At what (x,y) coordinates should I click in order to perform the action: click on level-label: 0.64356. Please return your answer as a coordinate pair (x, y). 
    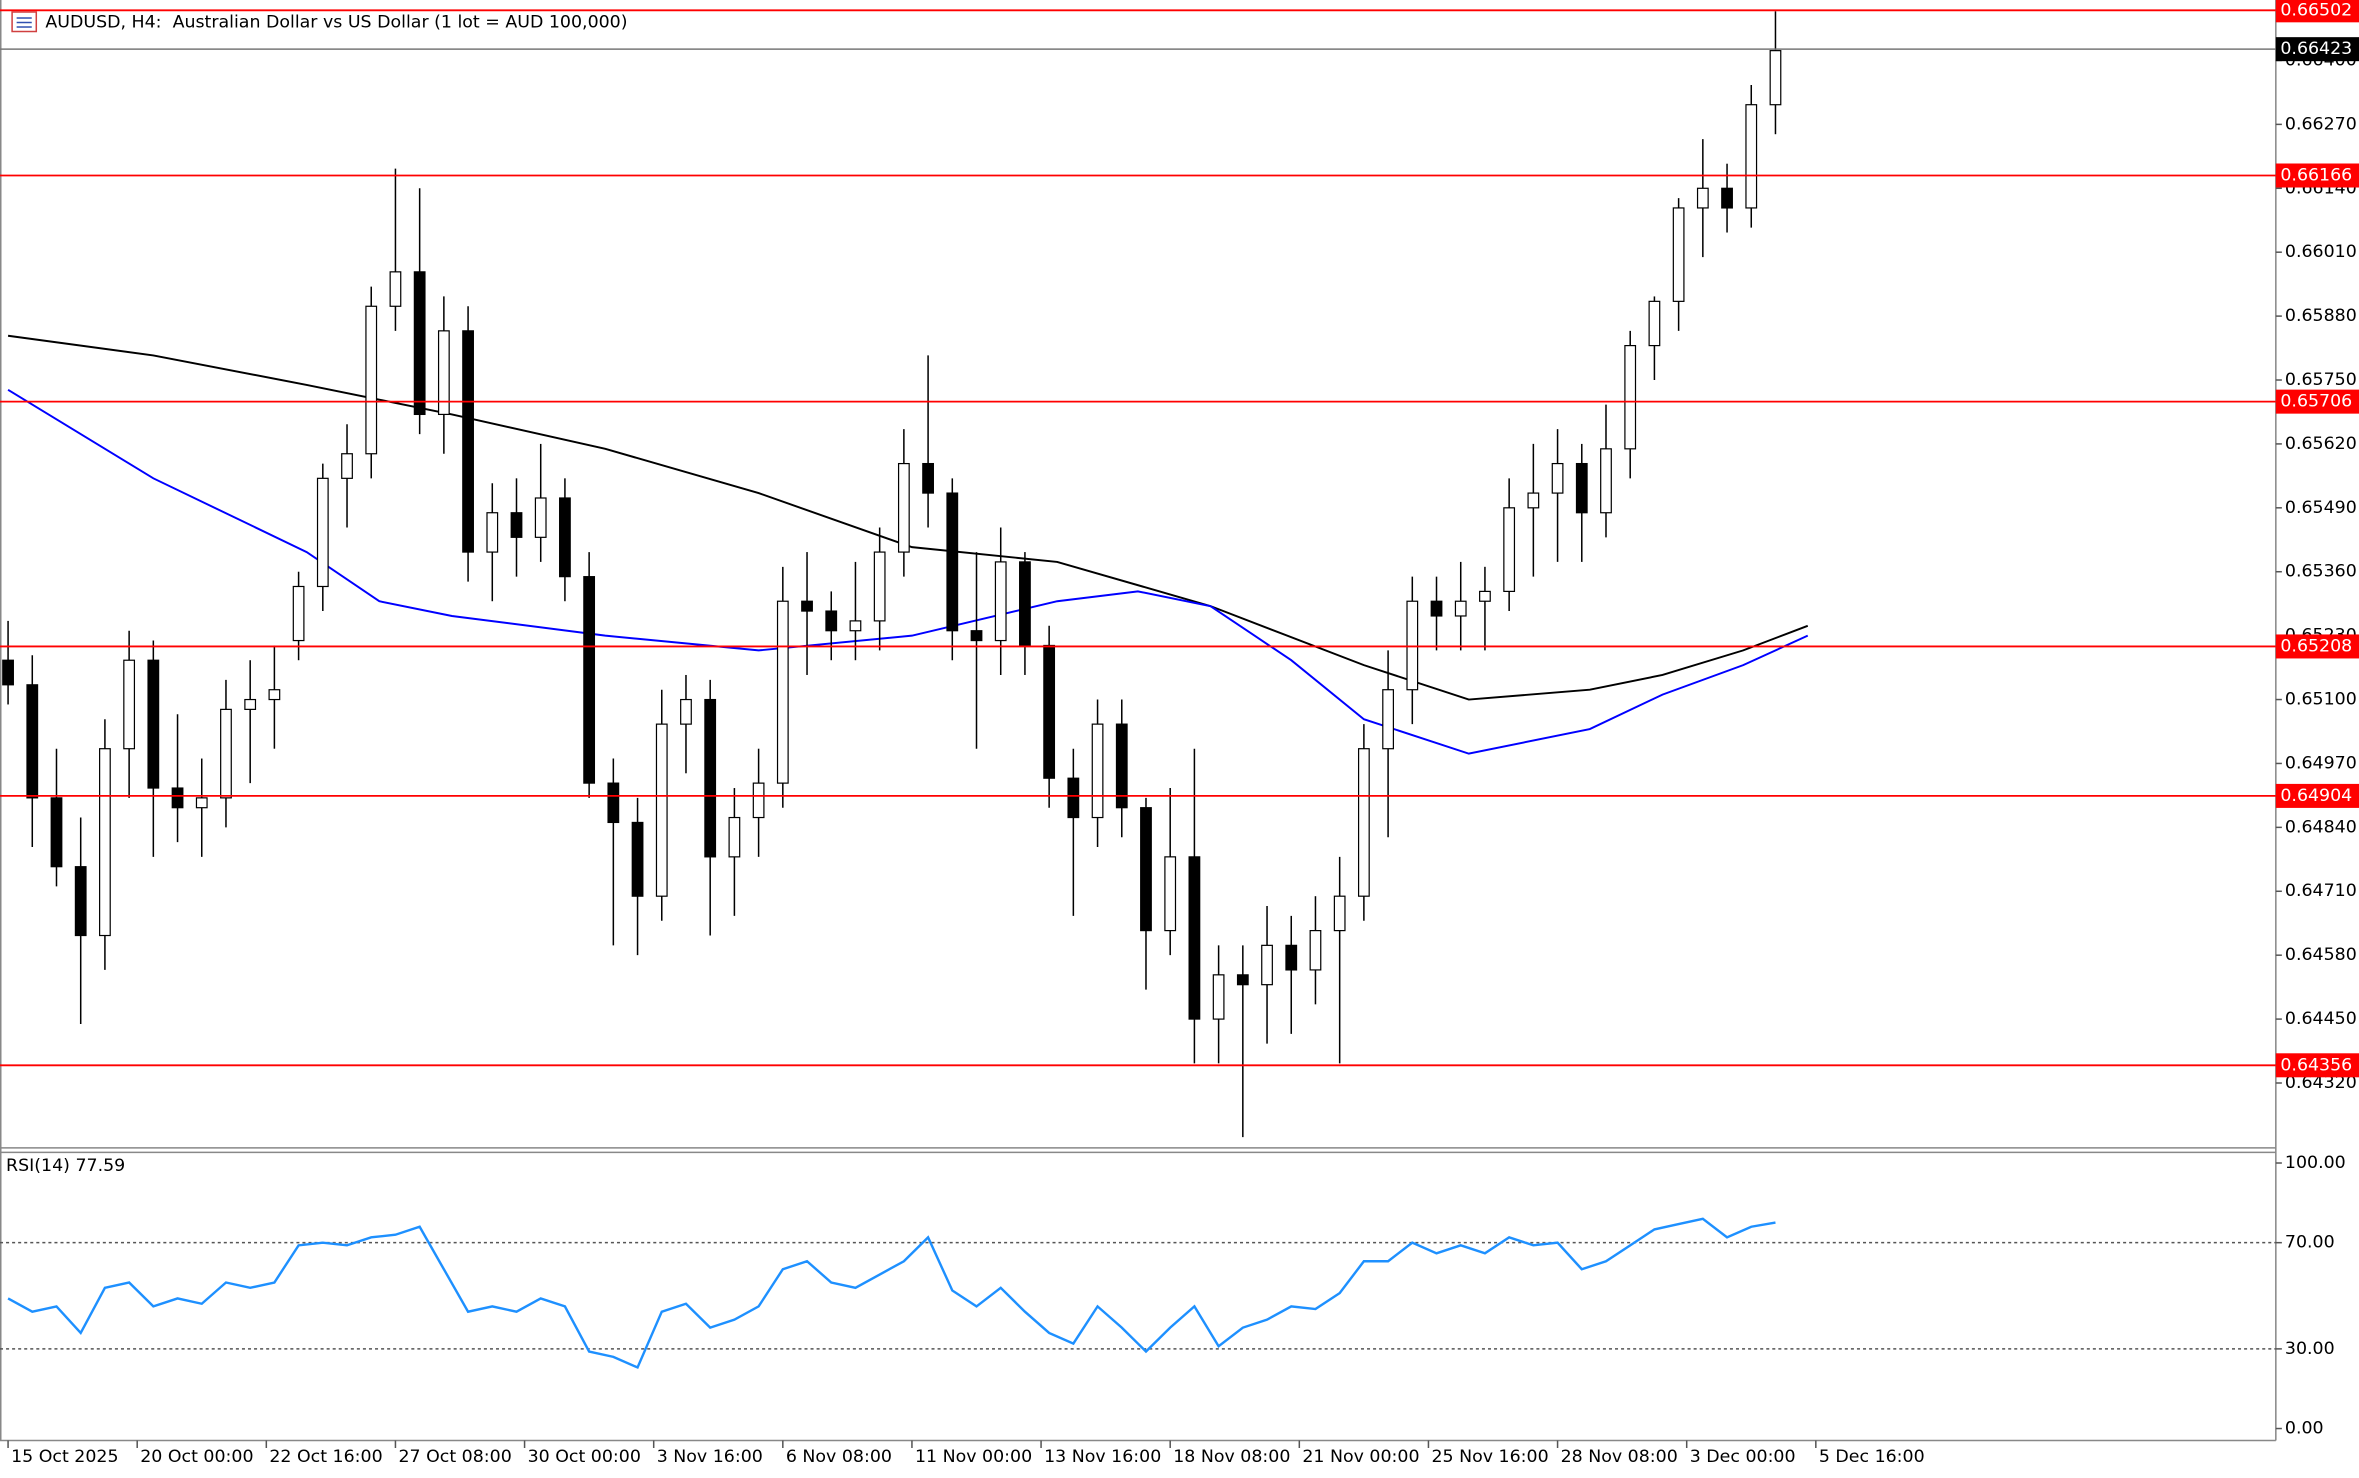
    Looking at the image, I should click on (2316, 1065).